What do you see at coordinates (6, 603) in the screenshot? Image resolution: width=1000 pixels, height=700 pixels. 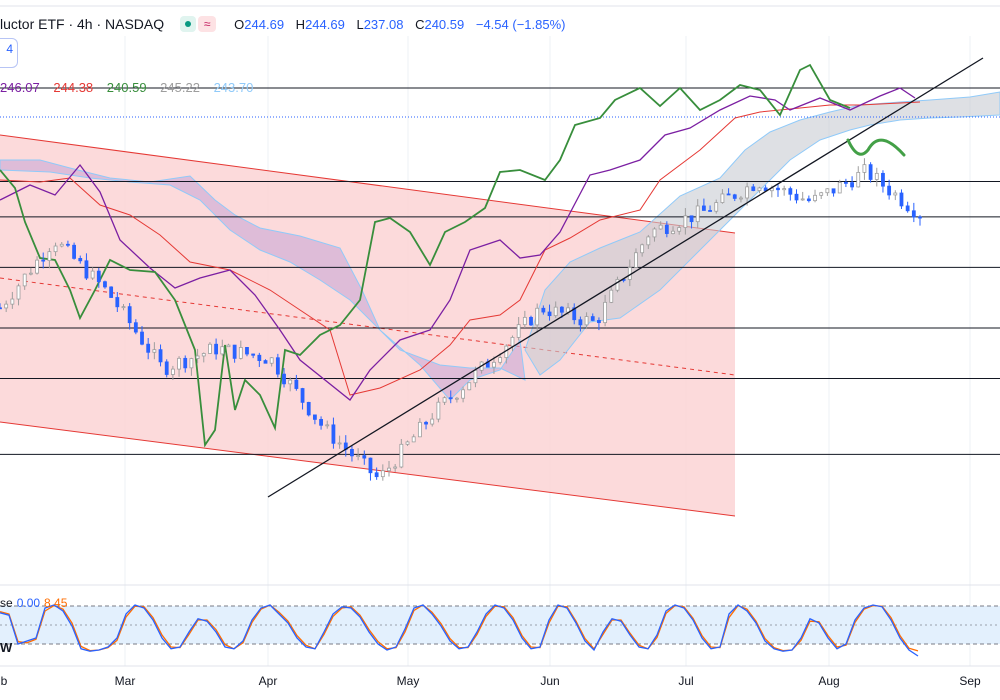 I see `stoch-label: se` at bounding box center [6, 603].